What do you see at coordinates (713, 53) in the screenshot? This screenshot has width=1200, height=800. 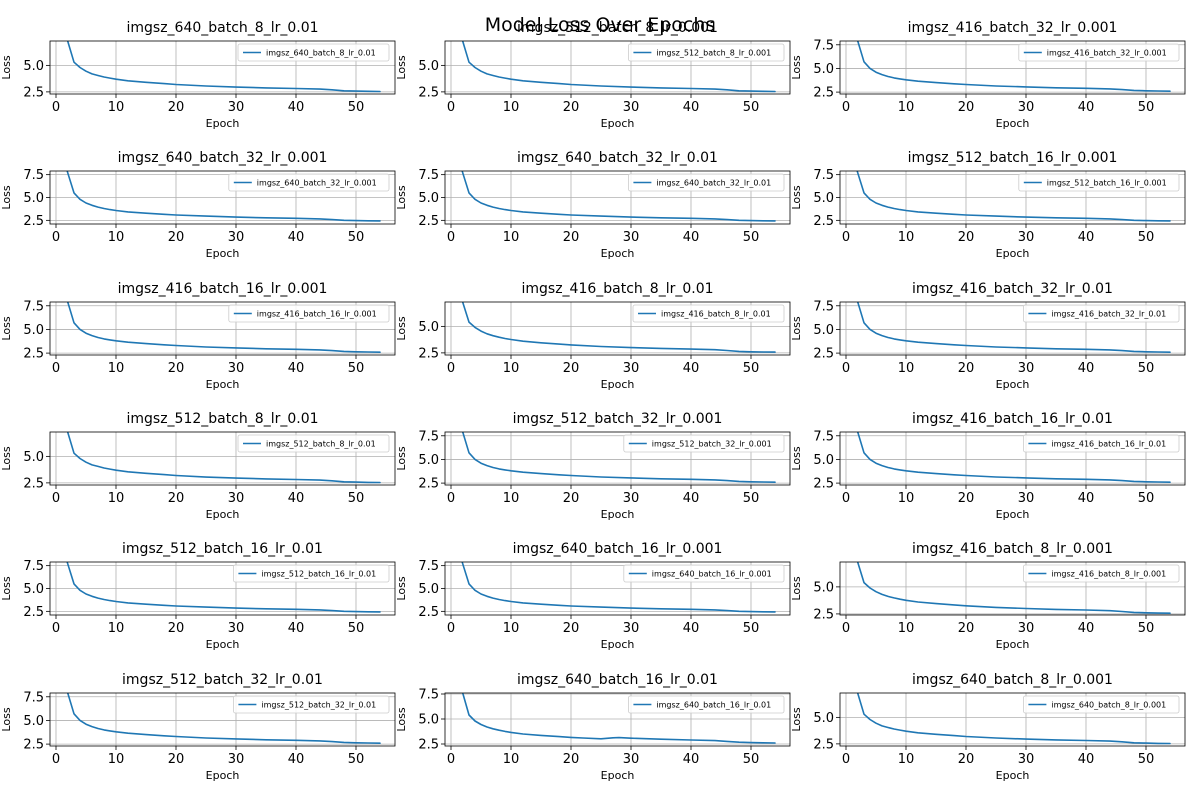 I see `legend-label: imgsz_512_batch_8_lr_0.001` at bounding box center [713, 53].